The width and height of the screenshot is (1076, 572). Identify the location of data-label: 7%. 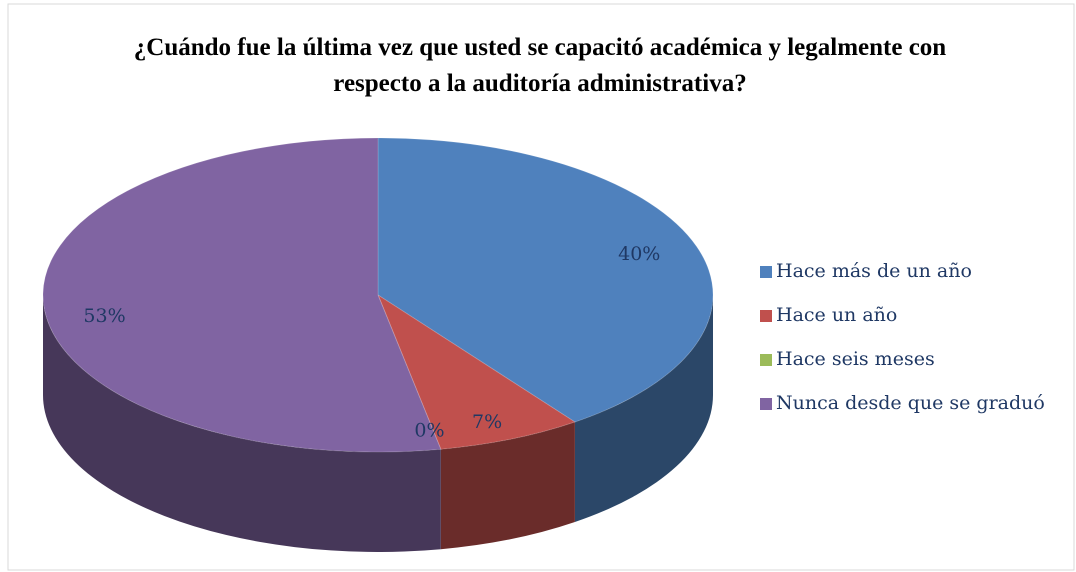
(487, 422).